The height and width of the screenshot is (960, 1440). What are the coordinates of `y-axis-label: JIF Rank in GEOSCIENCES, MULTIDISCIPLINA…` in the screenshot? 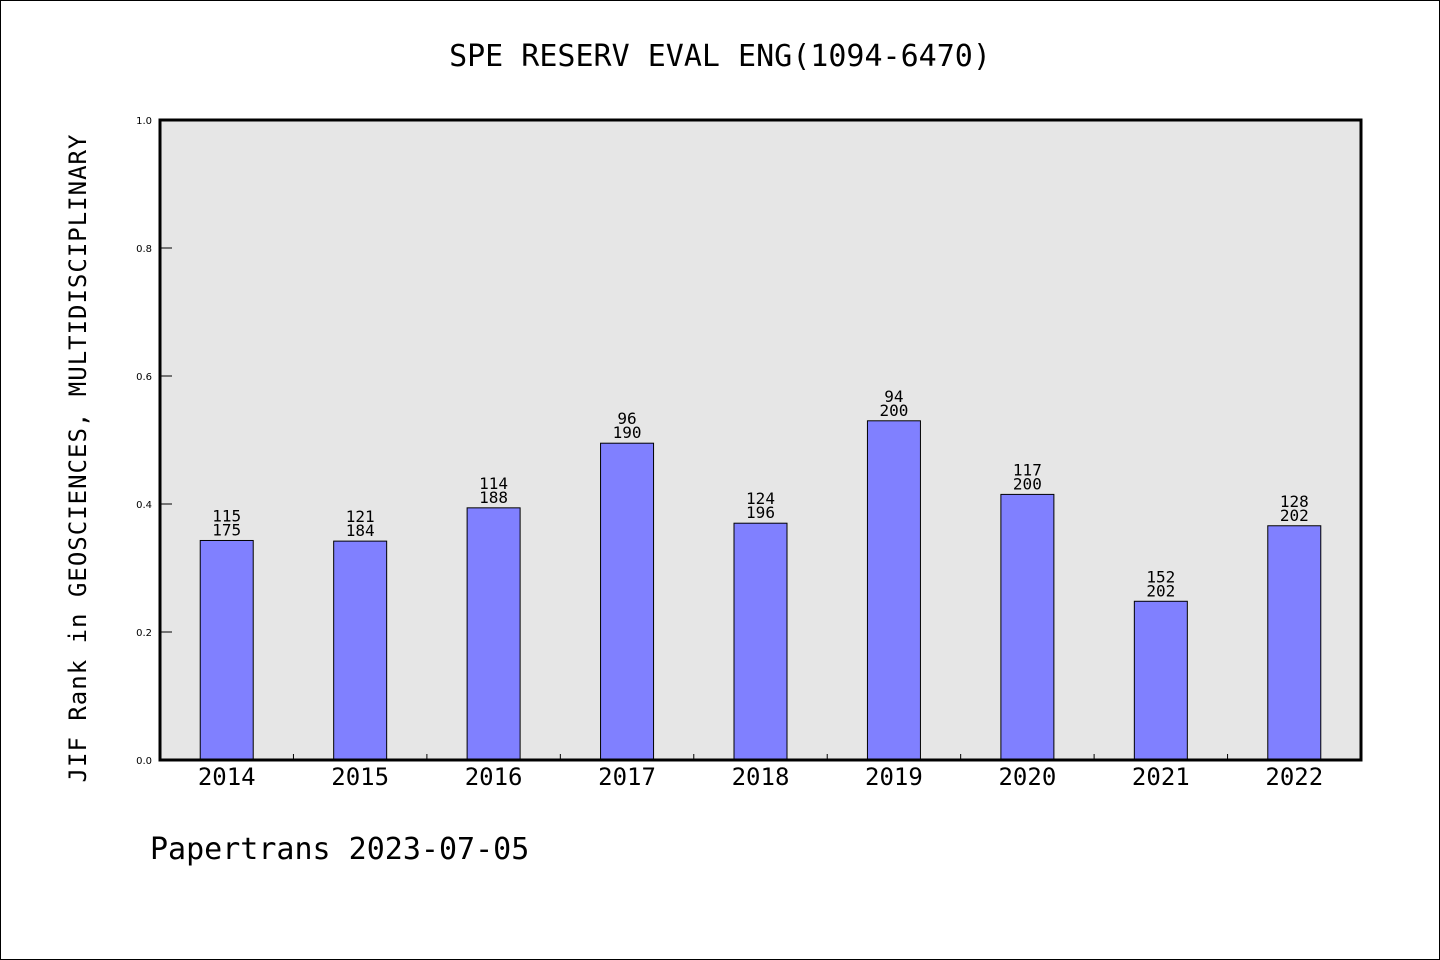 It's located at (78, 458).